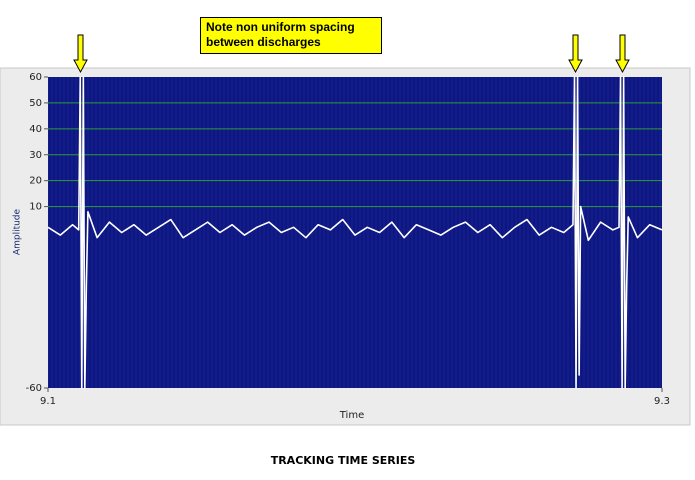 This screenshot has width=695, height=480. I want to click on y-tick-label: 40, so click(35, 129).